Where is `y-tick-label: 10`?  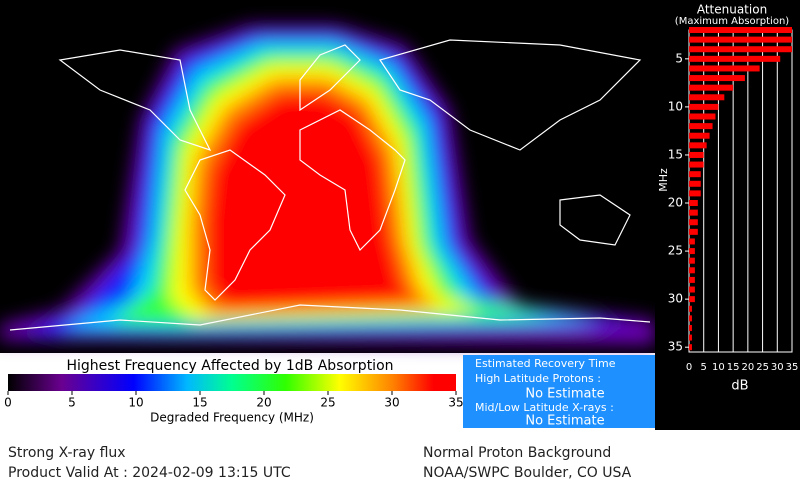
y-tick-label: 10 is located at coordinates (675, 106).